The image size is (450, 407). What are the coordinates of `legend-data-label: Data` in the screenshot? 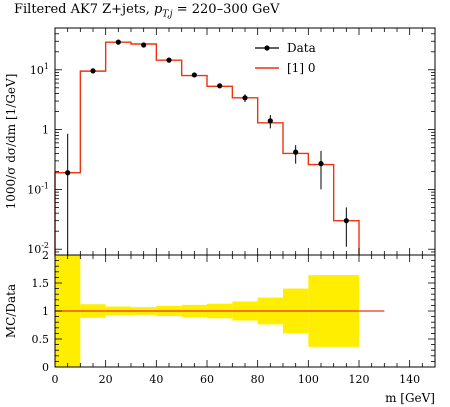 It's located at (301, 48).